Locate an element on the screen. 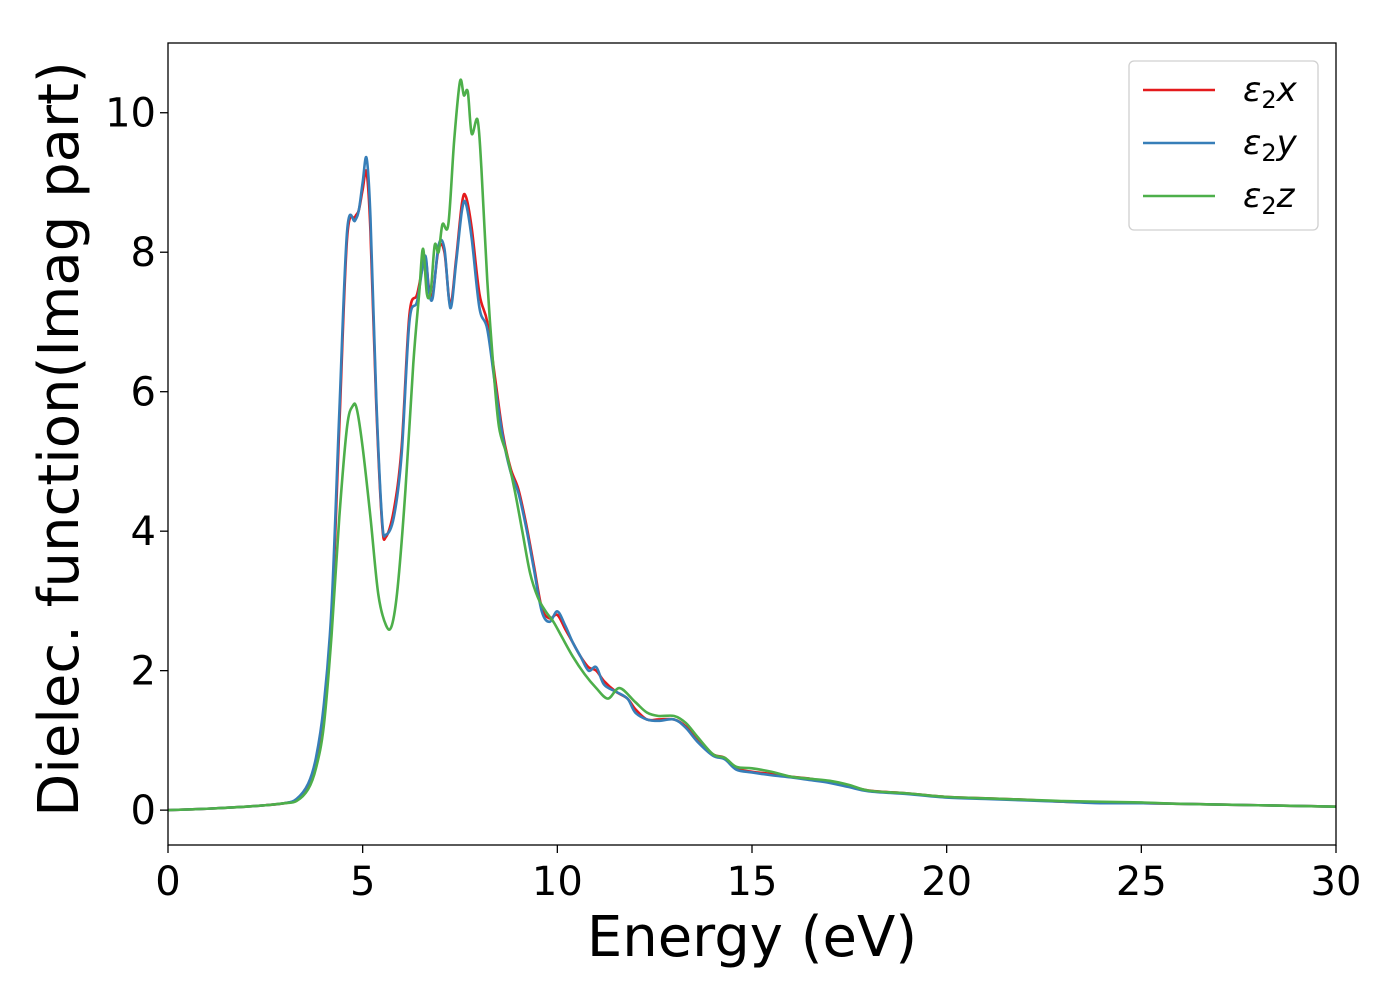 The height and width of the screenshot is (1000, 1400). x-tick-label: 25 is located at coordinates (1141, 882).